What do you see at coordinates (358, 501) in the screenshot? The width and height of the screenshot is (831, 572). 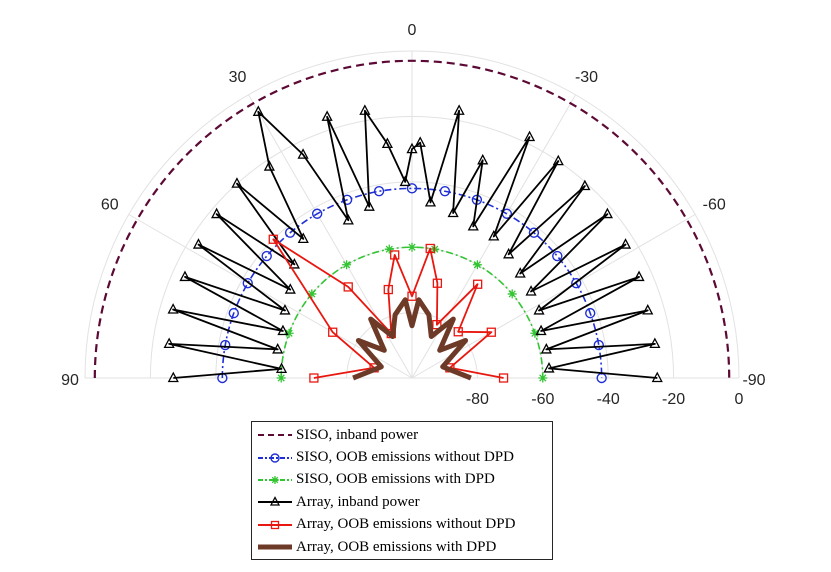 I see `legend-label: Array, inband power` at bounding box center [358, 501].